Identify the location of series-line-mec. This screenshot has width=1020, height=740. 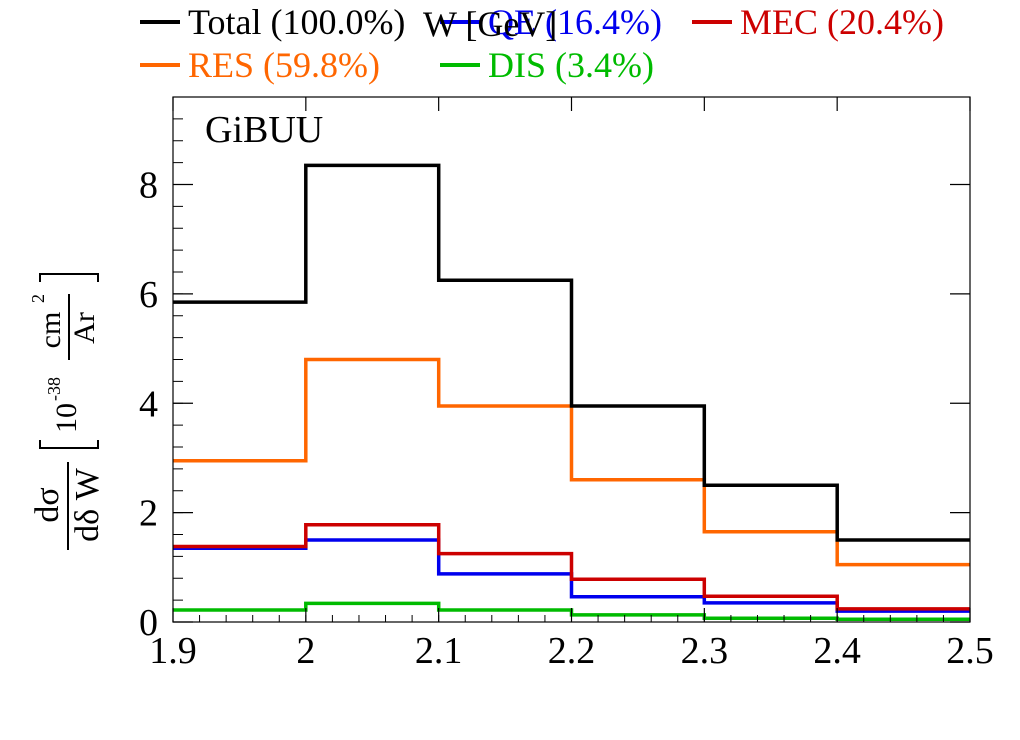
(571, 566).